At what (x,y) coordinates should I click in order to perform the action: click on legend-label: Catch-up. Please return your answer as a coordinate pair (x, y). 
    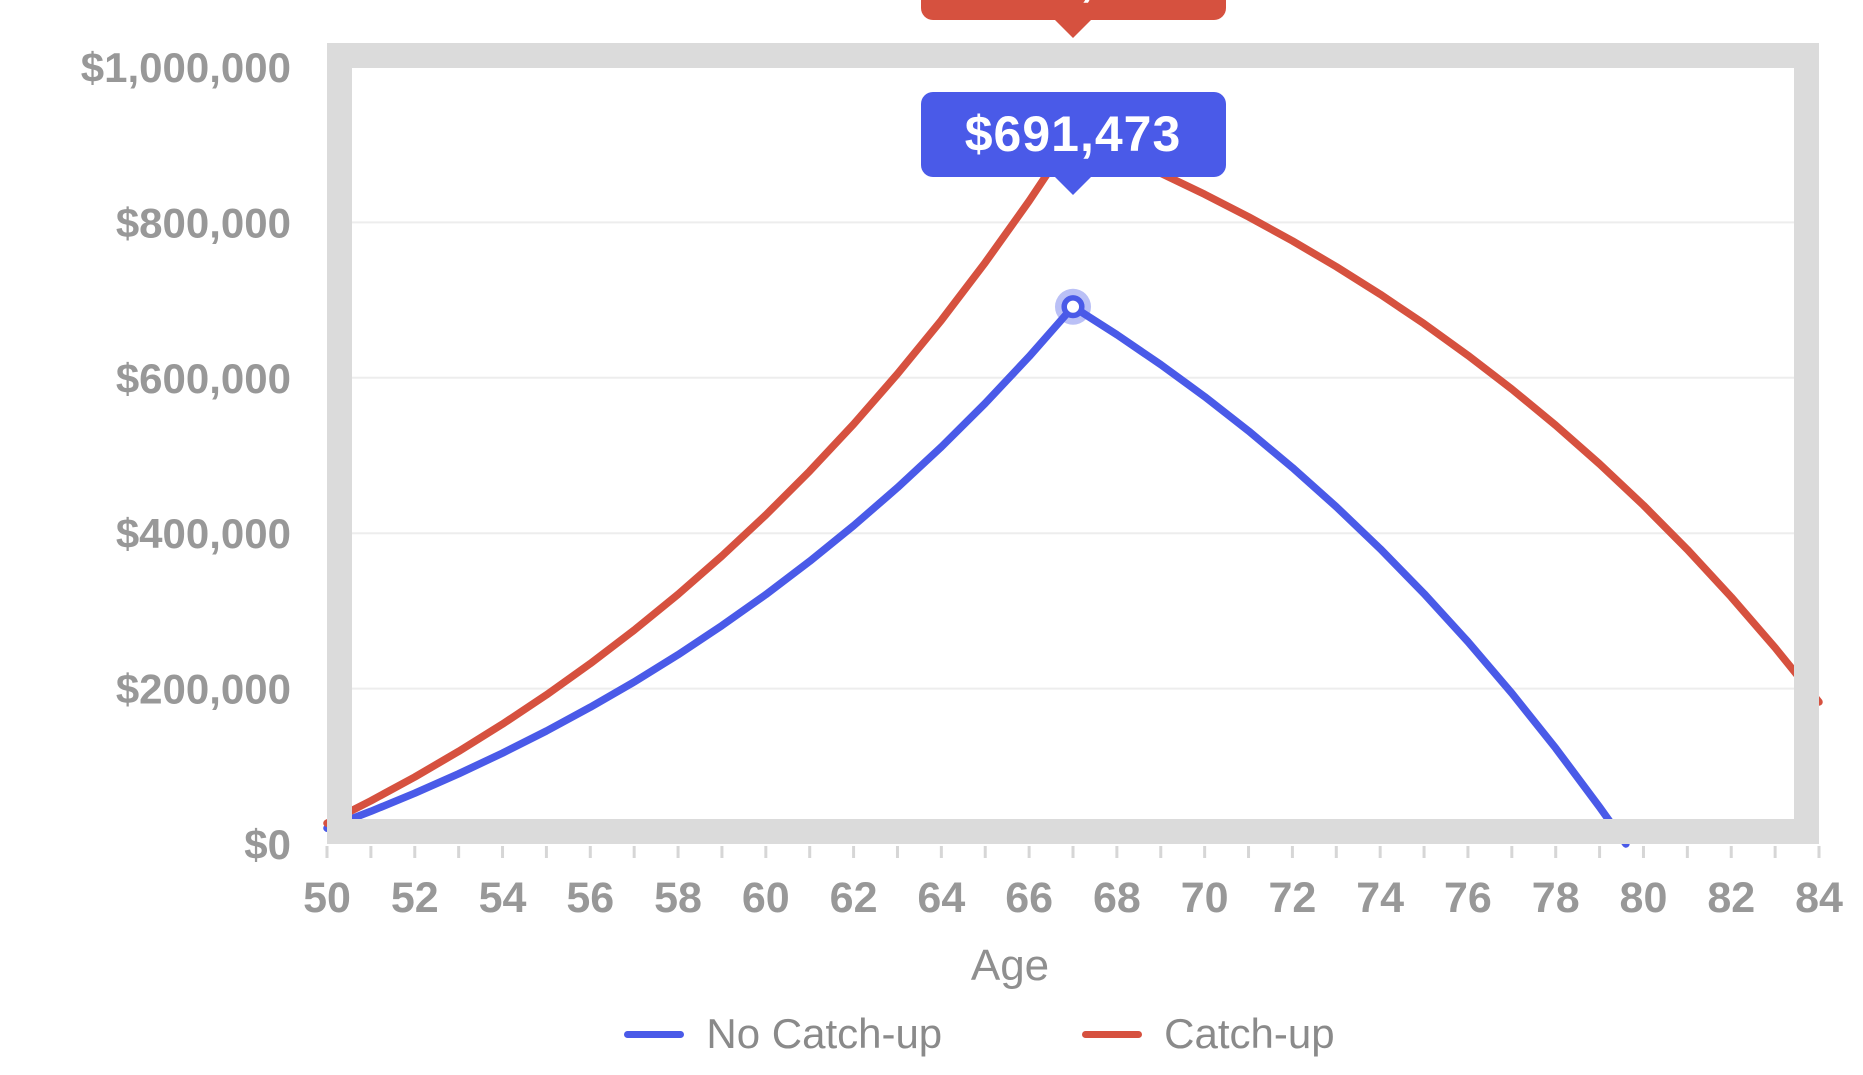
    Looking at the image, I should click on (1249, 1033).